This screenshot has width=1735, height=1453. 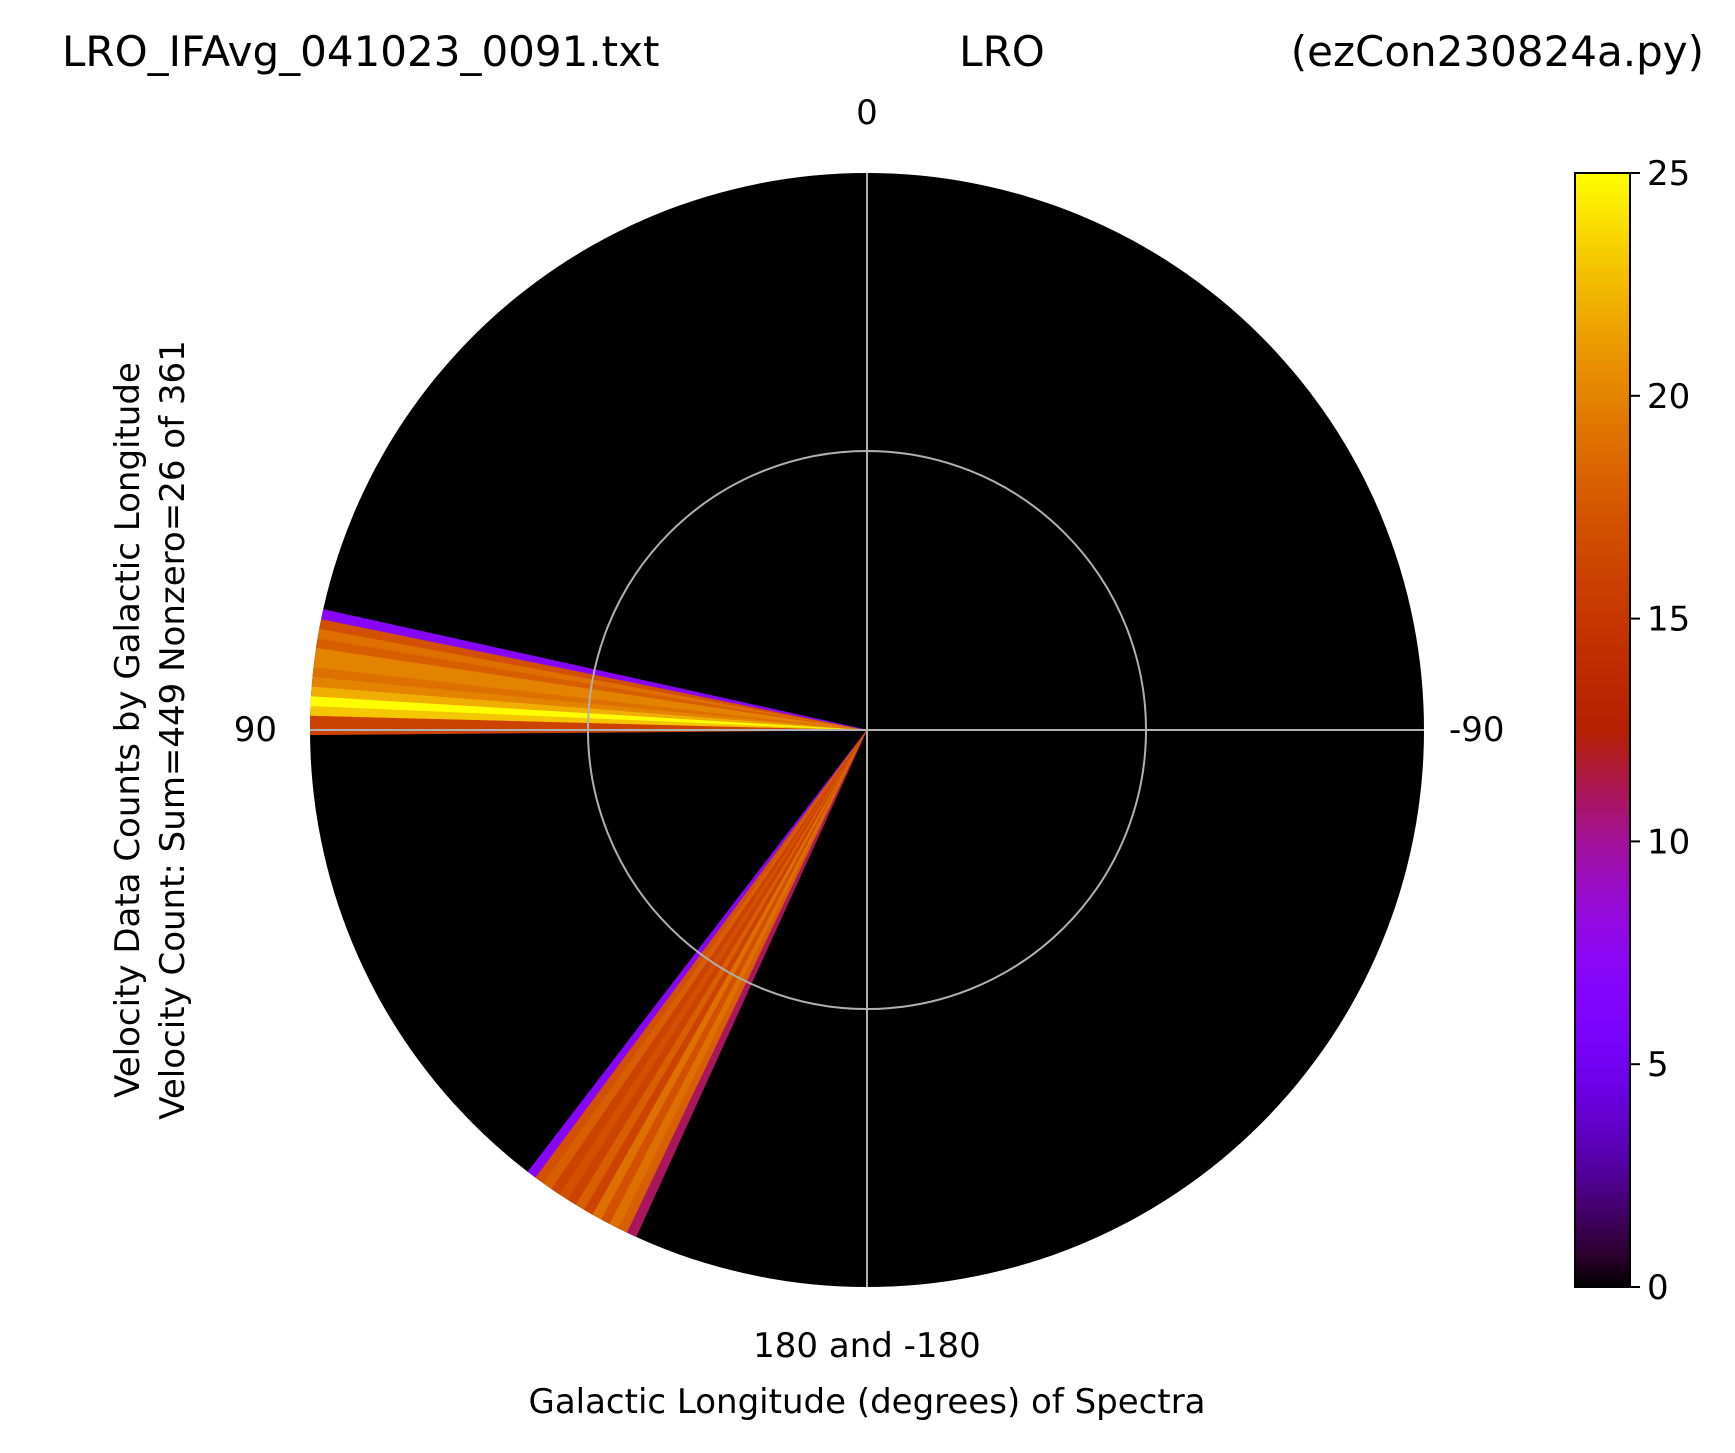 What do you see at coordinates (1668, 842) in the screenshot?
I see `colorbar-tick-label: 10` at bounding box center [1668, 842].